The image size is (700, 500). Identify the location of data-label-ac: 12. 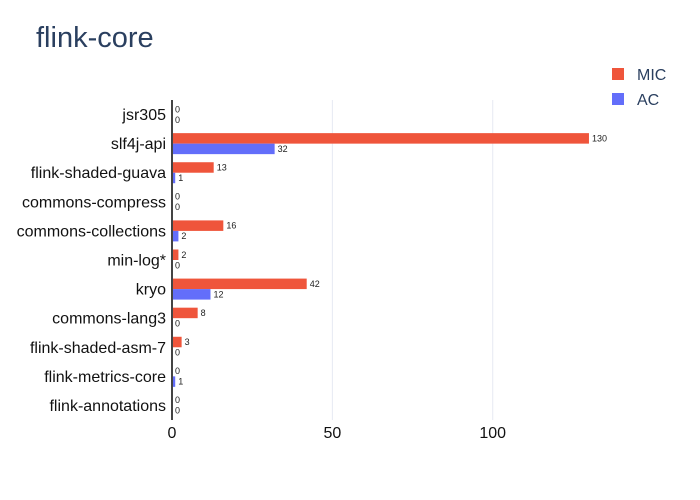
(218, 294).